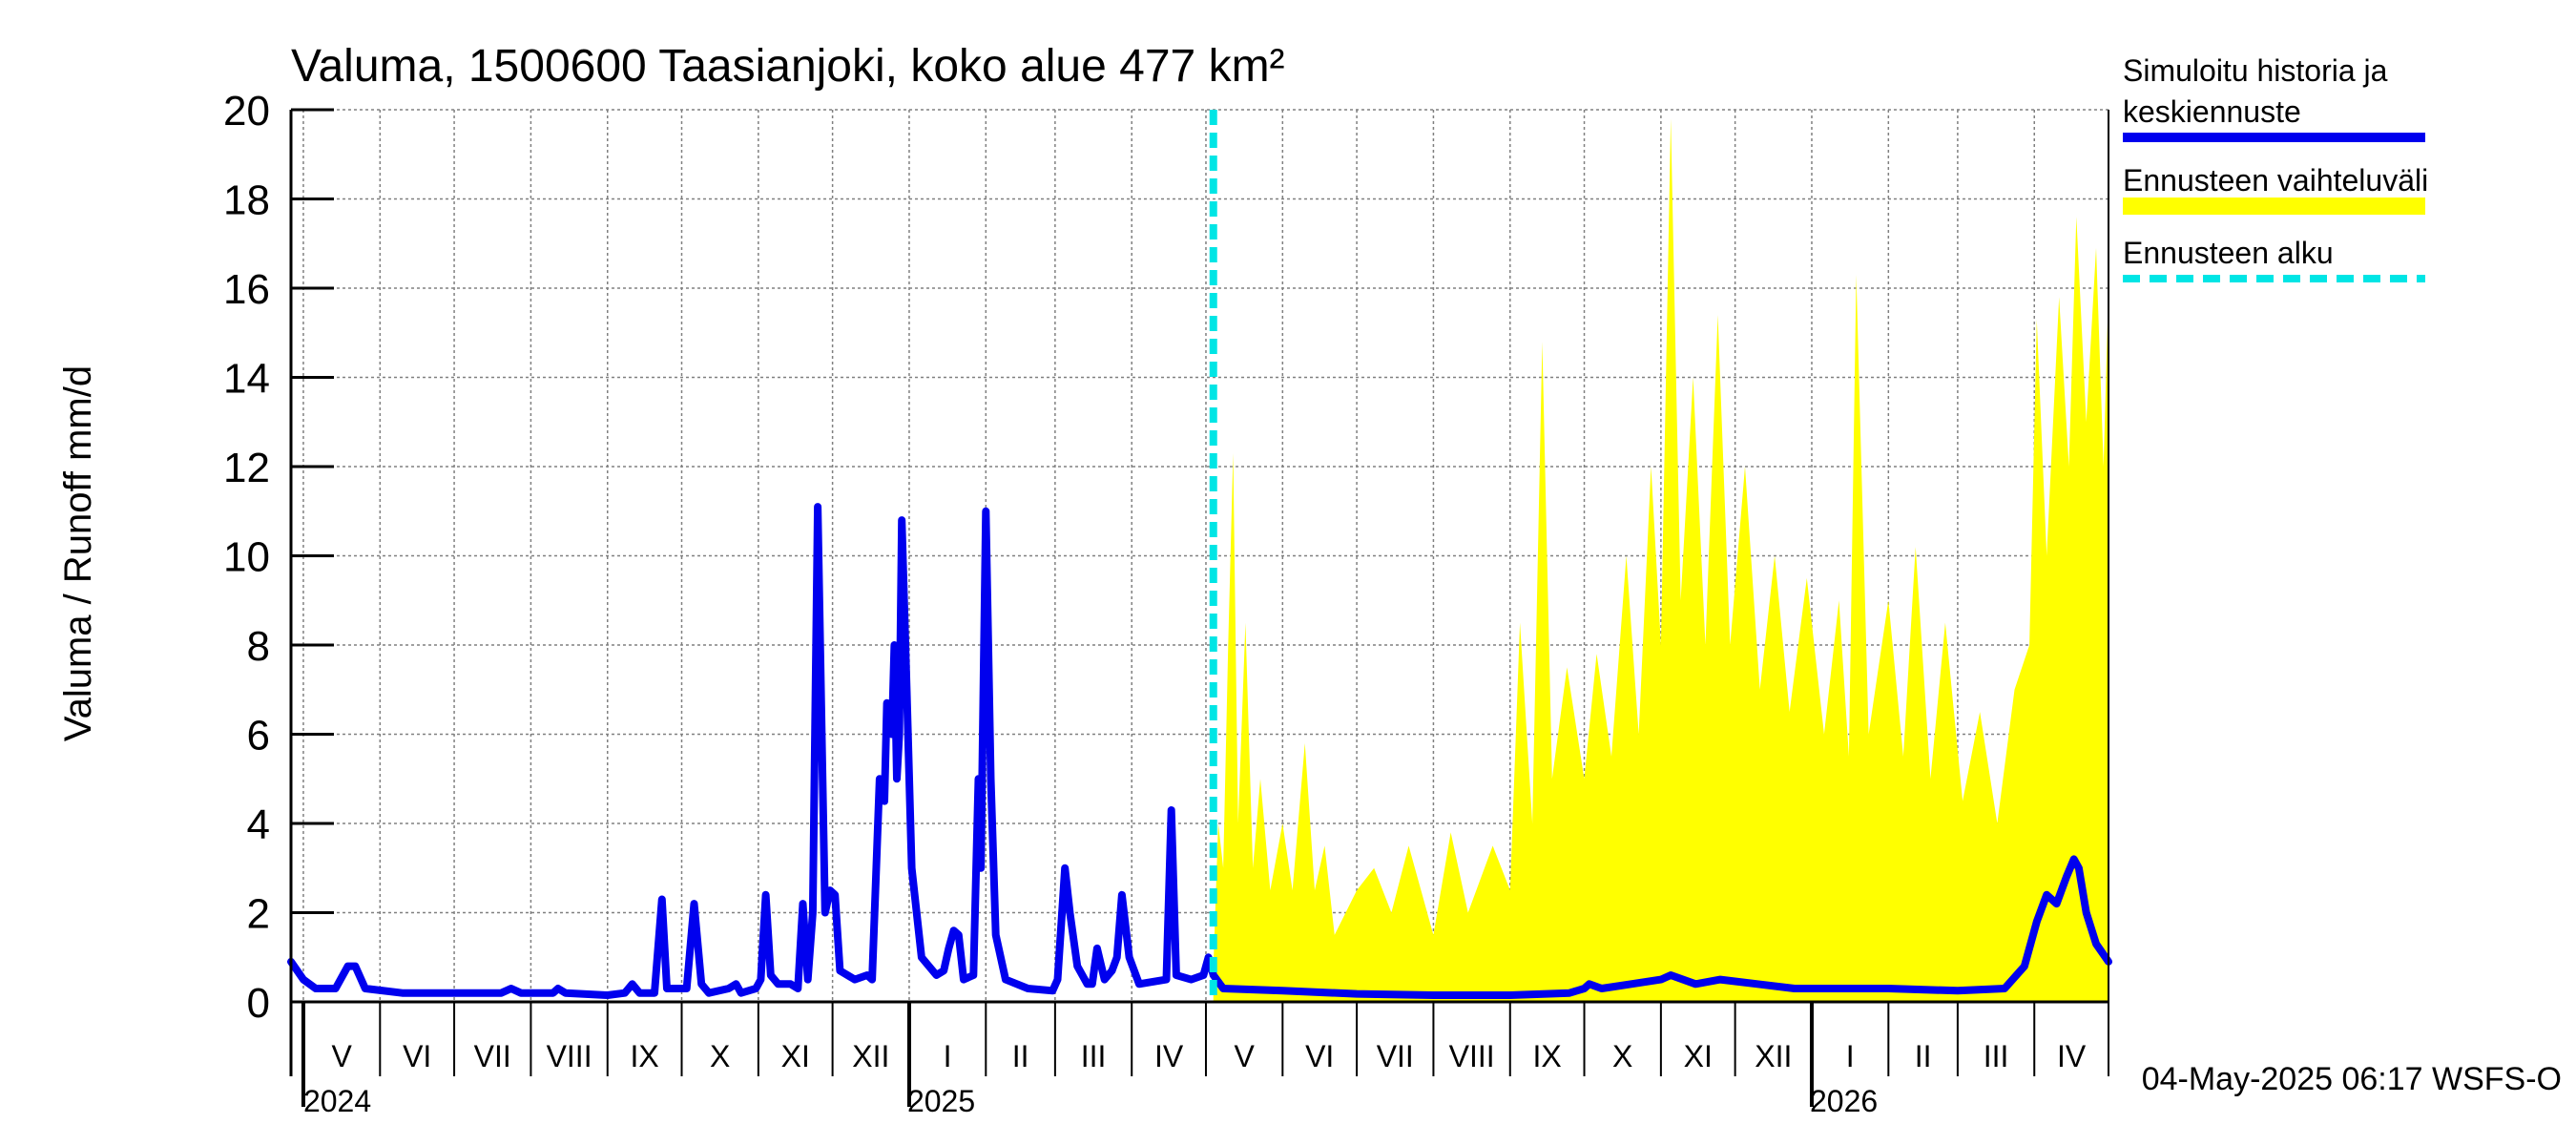 The width and height of the screenshot is (2576, 1145). What do you see at coordinates (941, 1101) in the screenshot?
I see `year-label: 2025` at bounding box center [941, 1101].